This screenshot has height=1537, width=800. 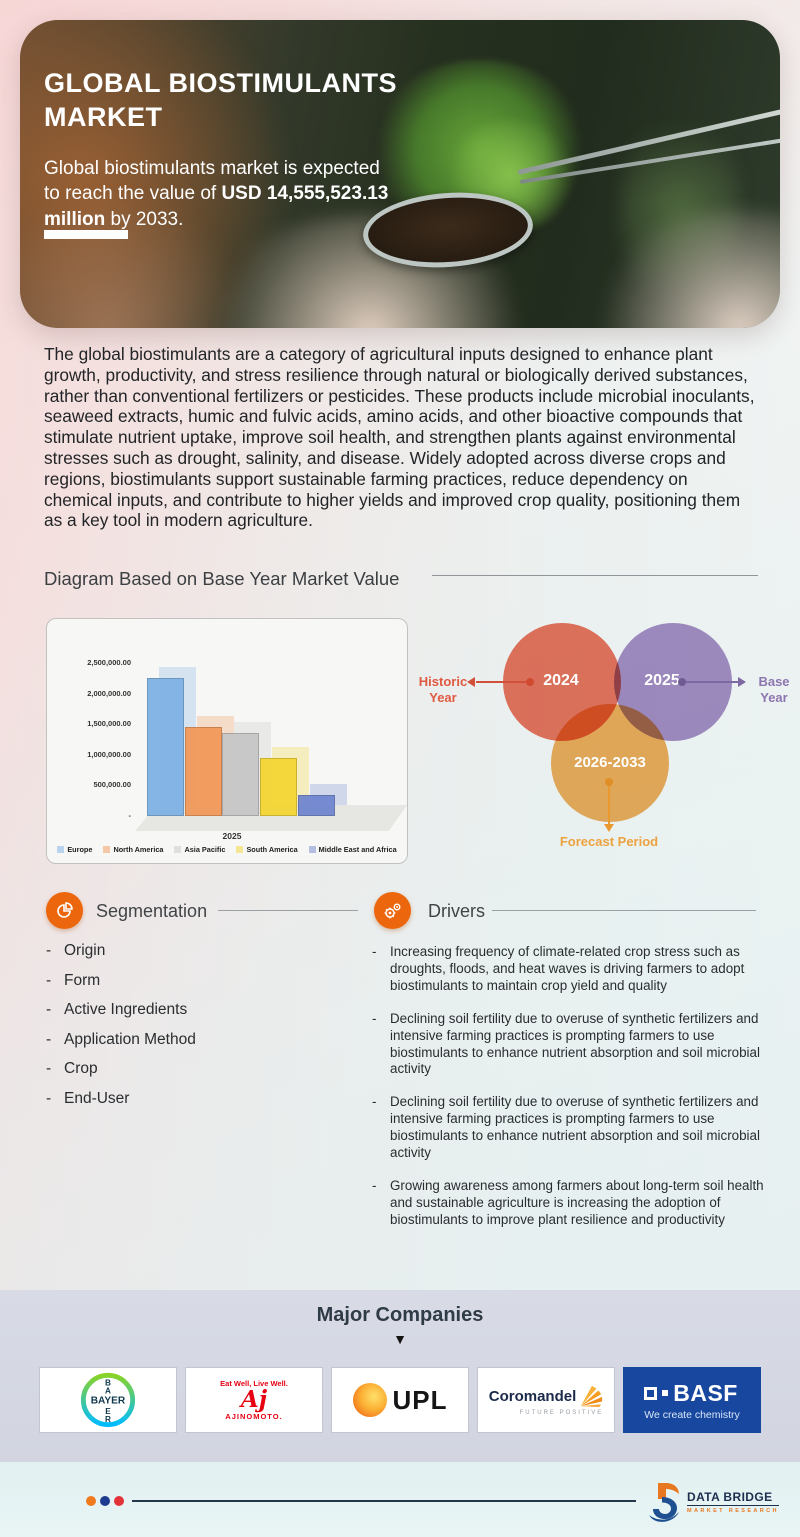 What do you see at coordinates (203, 771) in the screenshot?
I see `bar-north-america` at bounding box center [203, 771].